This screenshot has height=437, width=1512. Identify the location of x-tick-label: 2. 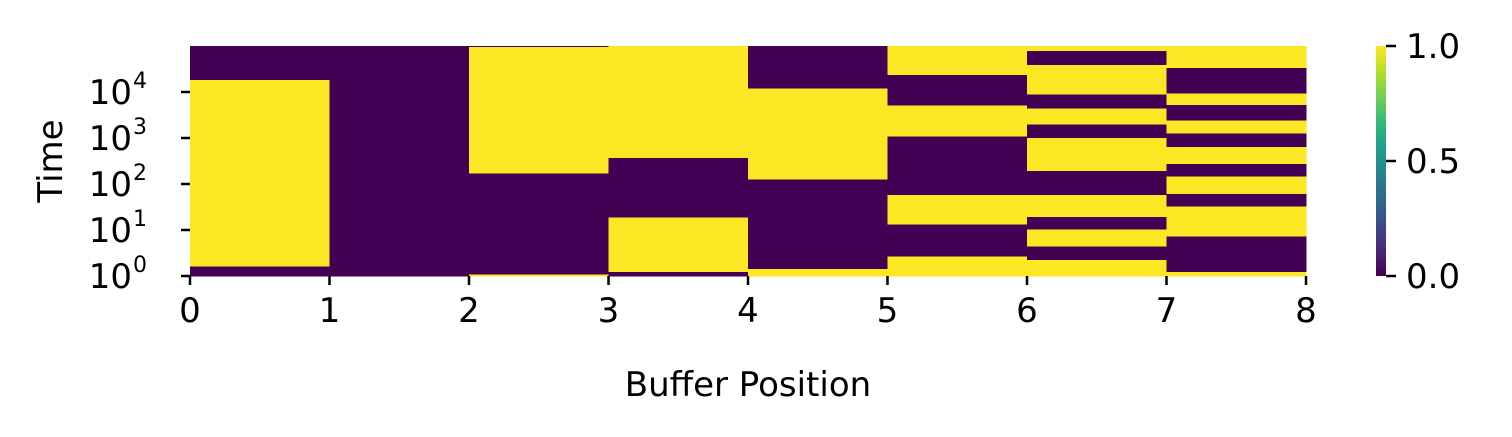
(469, 311).